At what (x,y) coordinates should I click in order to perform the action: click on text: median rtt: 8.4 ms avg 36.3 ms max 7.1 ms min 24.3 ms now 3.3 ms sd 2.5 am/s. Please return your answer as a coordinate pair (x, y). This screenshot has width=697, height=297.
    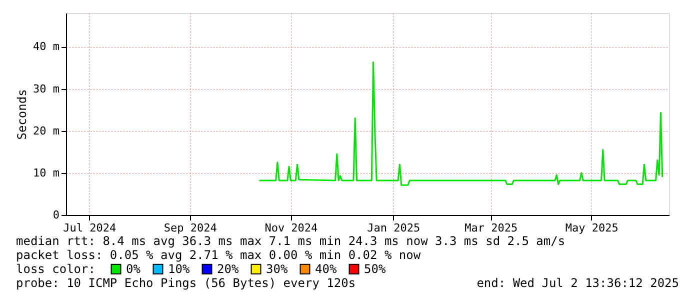
    Looking at the image, I should click on (291, 241).